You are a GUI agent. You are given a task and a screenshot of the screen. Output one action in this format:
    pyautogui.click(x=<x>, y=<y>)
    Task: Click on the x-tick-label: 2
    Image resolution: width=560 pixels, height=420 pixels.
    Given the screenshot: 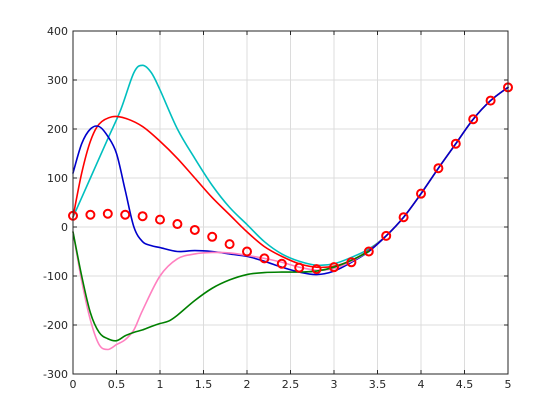 What is the action you would take?
    pyautogui.click(x=247, y=384)
    